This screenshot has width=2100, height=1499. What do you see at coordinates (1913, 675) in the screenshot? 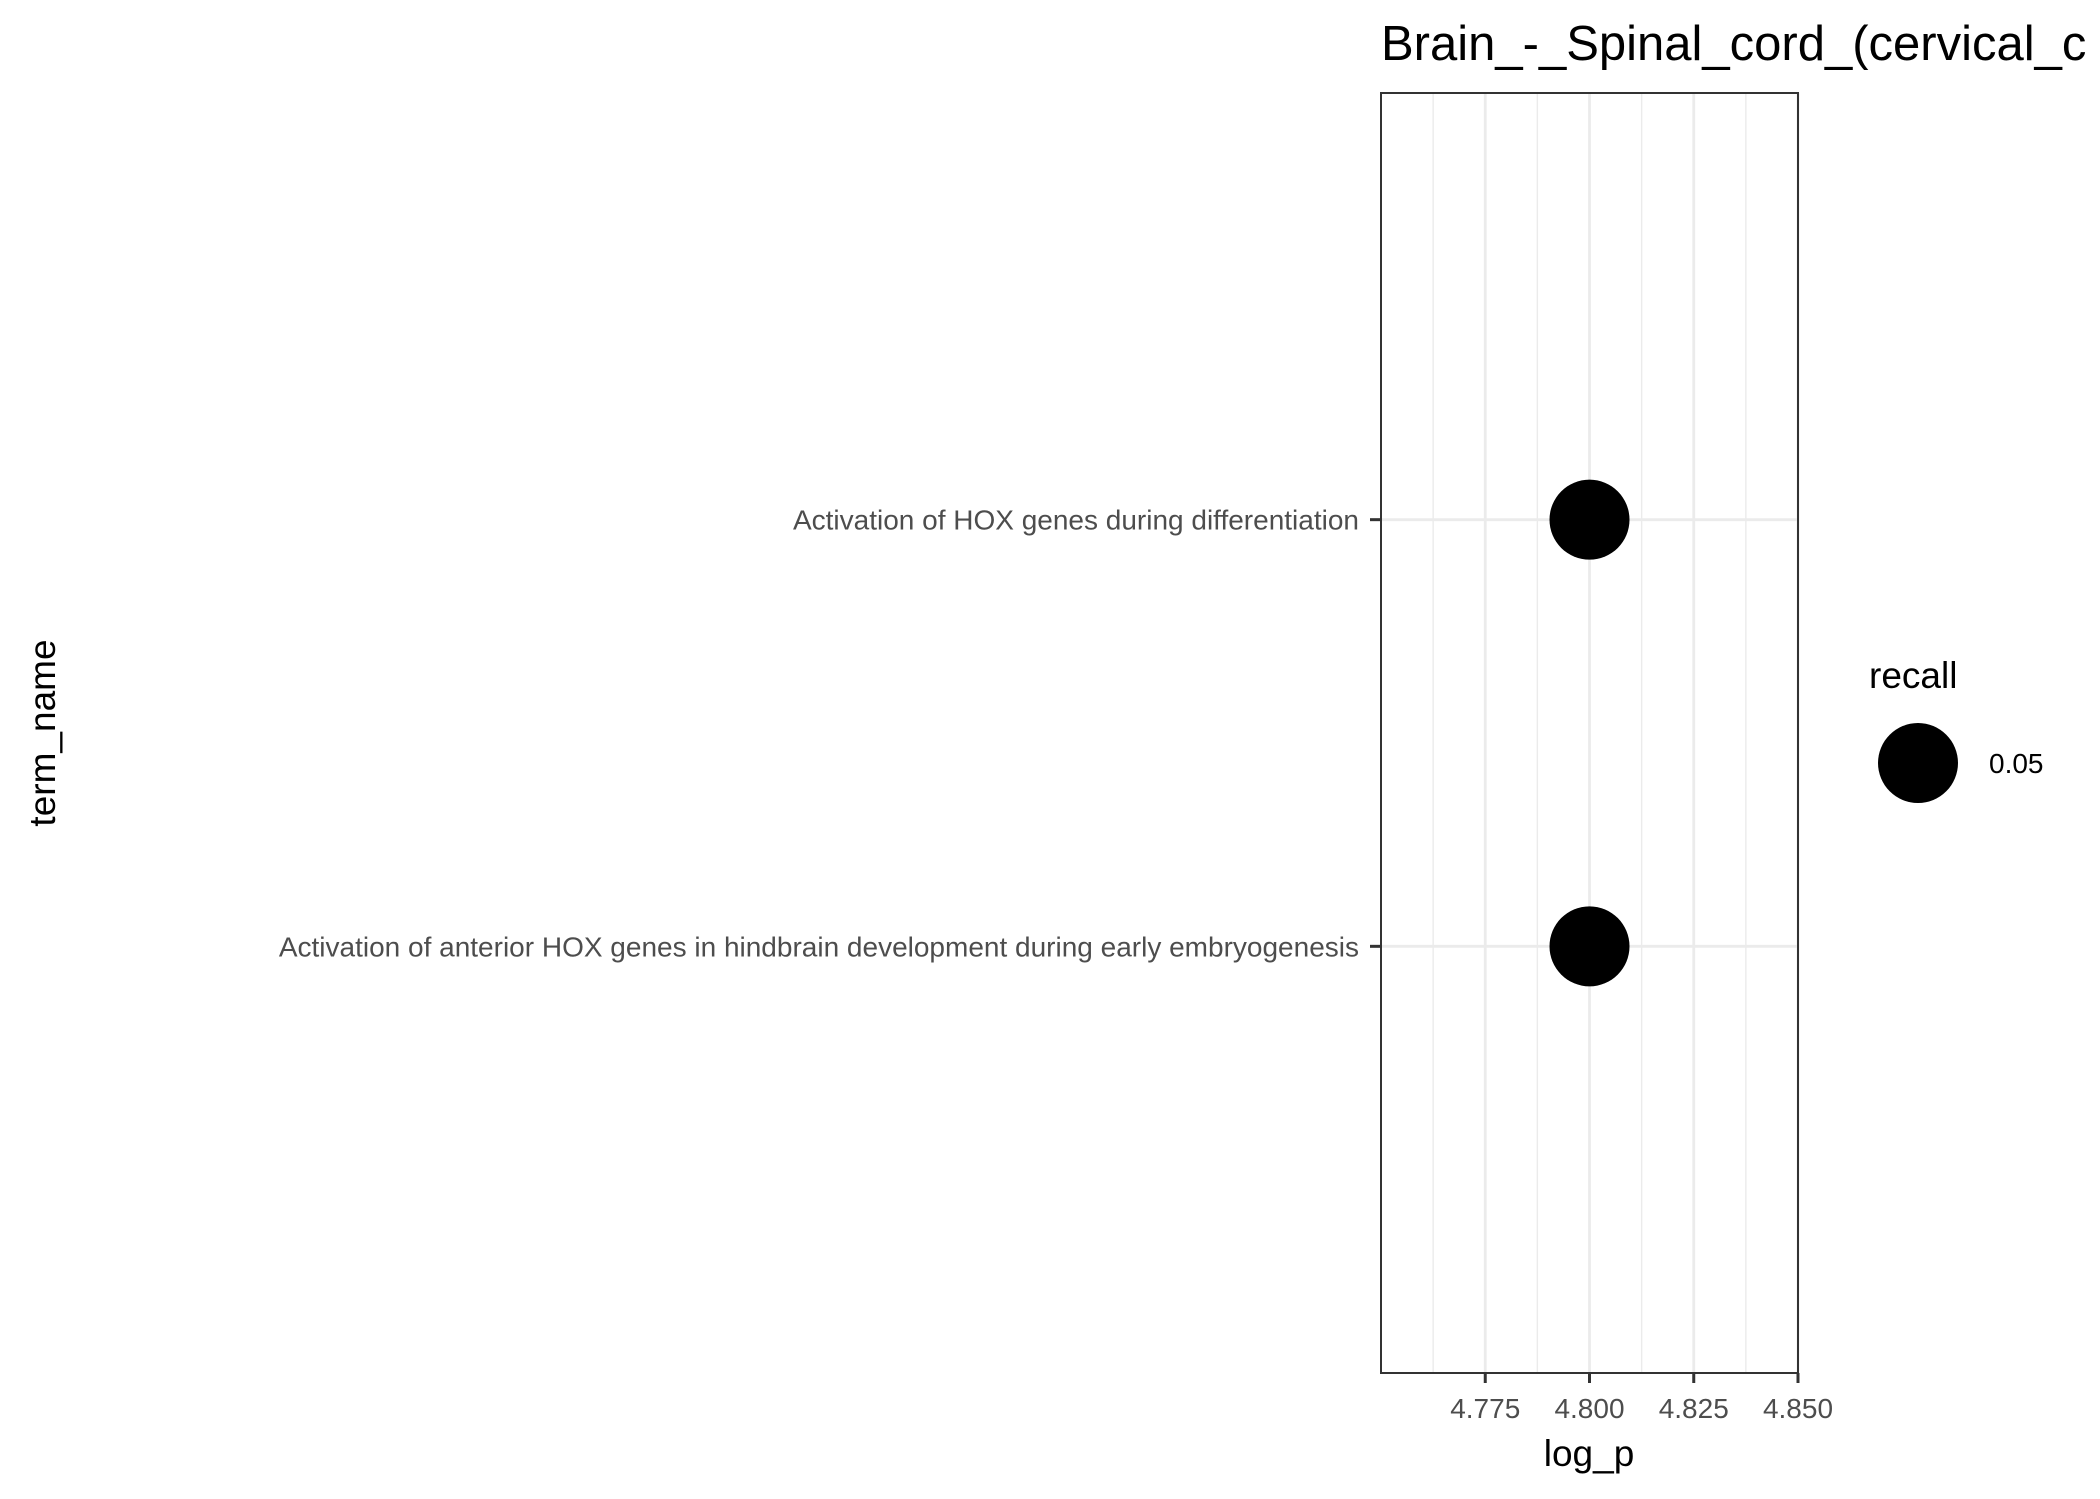
I see `legend-title: recall` at bounding box center [1913, 675].